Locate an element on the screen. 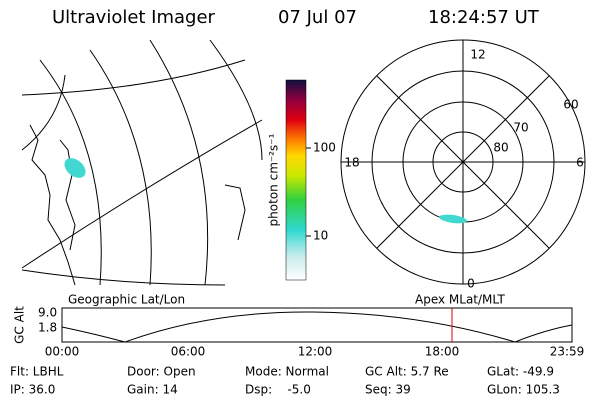 The image size is (600, 400). info-field: Door: Open is located at coordinates (161, 372).